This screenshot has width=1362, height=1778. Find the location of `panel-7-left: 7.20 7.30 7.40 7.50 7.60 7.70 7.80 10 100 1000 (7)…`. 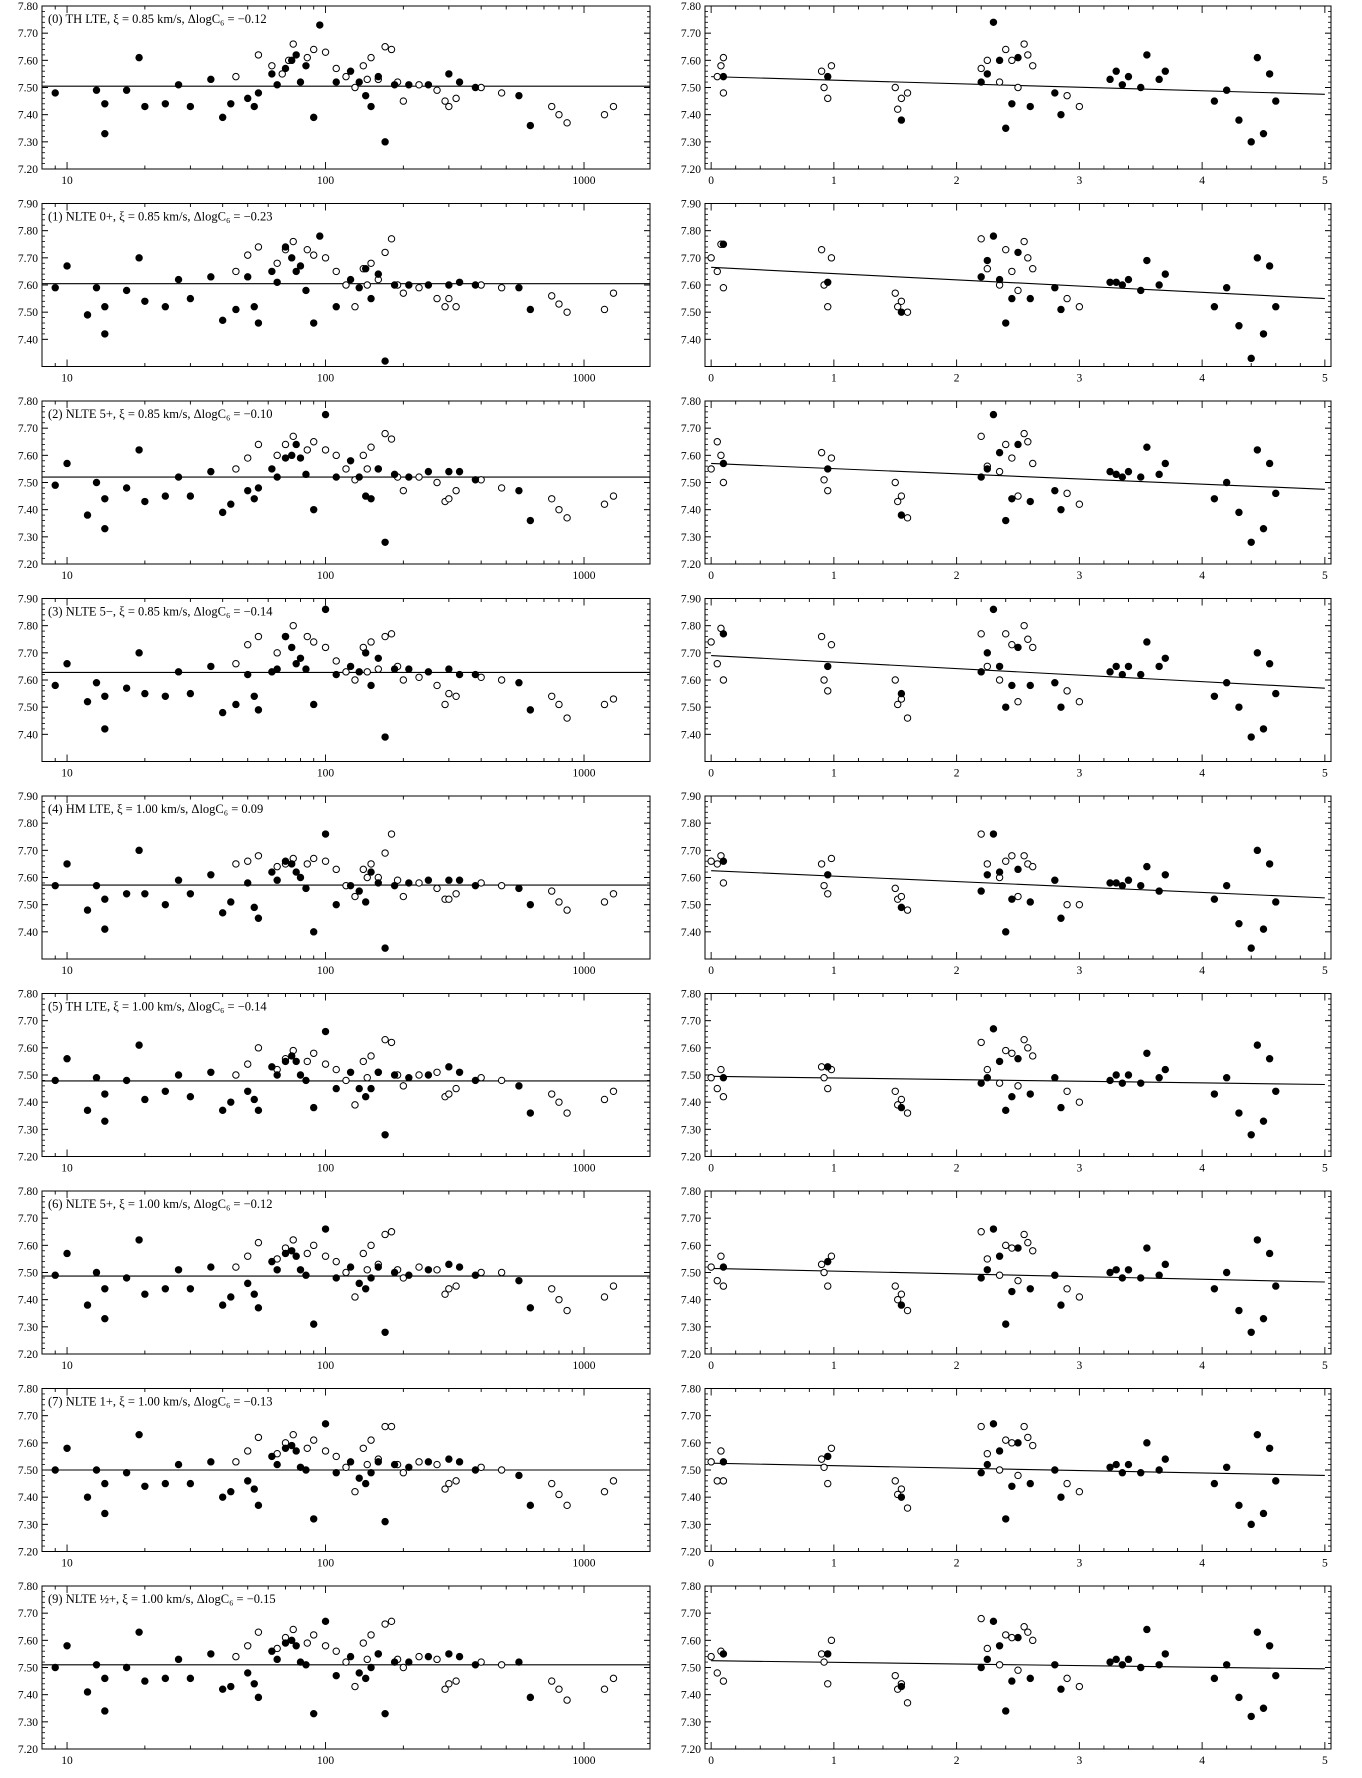

panel-7-left: 7.20 7.30 7.40 7.50 7.60 7.70 7.80 10 100 1000 (7)… is located at coordinates (334, 1477).